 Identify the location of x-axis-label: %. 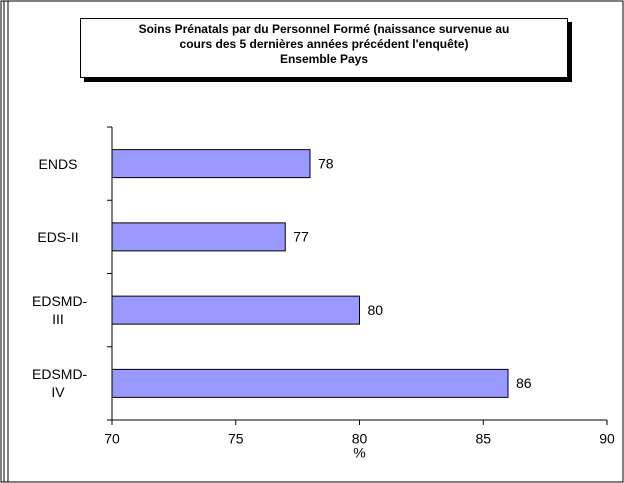
(359, 453).